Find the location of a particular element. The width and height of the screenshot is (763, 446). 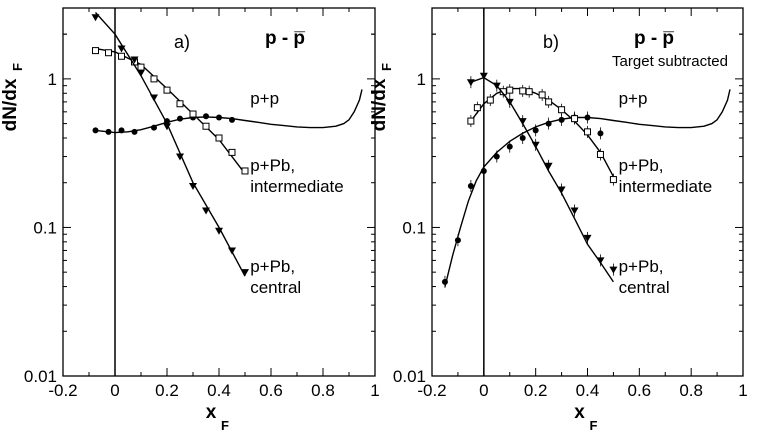

y-tick-label: 0.1 is located at coordinates (45, 227).